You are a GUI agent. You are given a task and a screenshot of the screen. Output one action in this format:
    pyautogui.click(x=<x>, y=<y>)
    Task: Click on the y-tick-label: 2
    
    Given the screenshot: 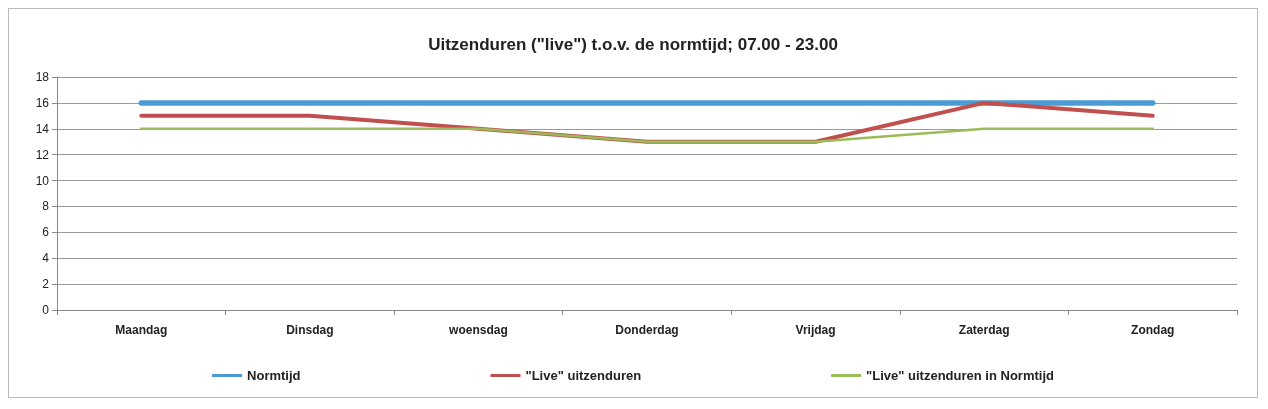 What is the action you would take?
    pyautogui.click(x=46, y=284)
    